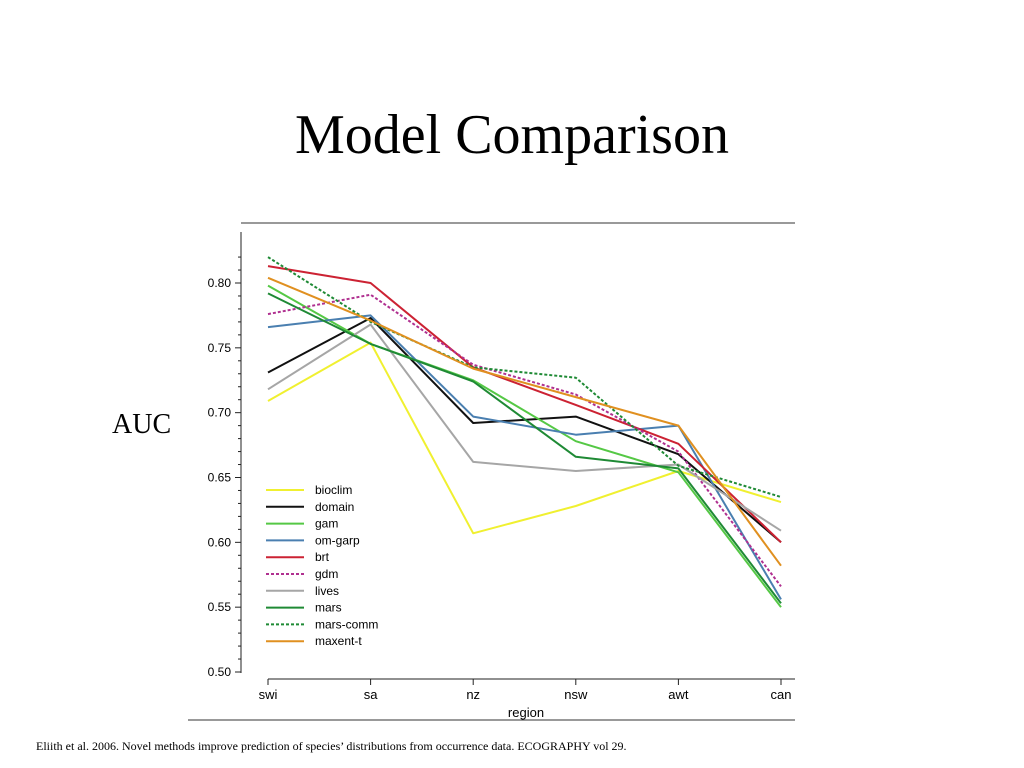  What do you see at coordinates (224, 467) in the screenshot?
I see `y-axis: 0.80 0.75 0.70 0.65 0.60 0.55 0.50` at bounding box center [224, 467].